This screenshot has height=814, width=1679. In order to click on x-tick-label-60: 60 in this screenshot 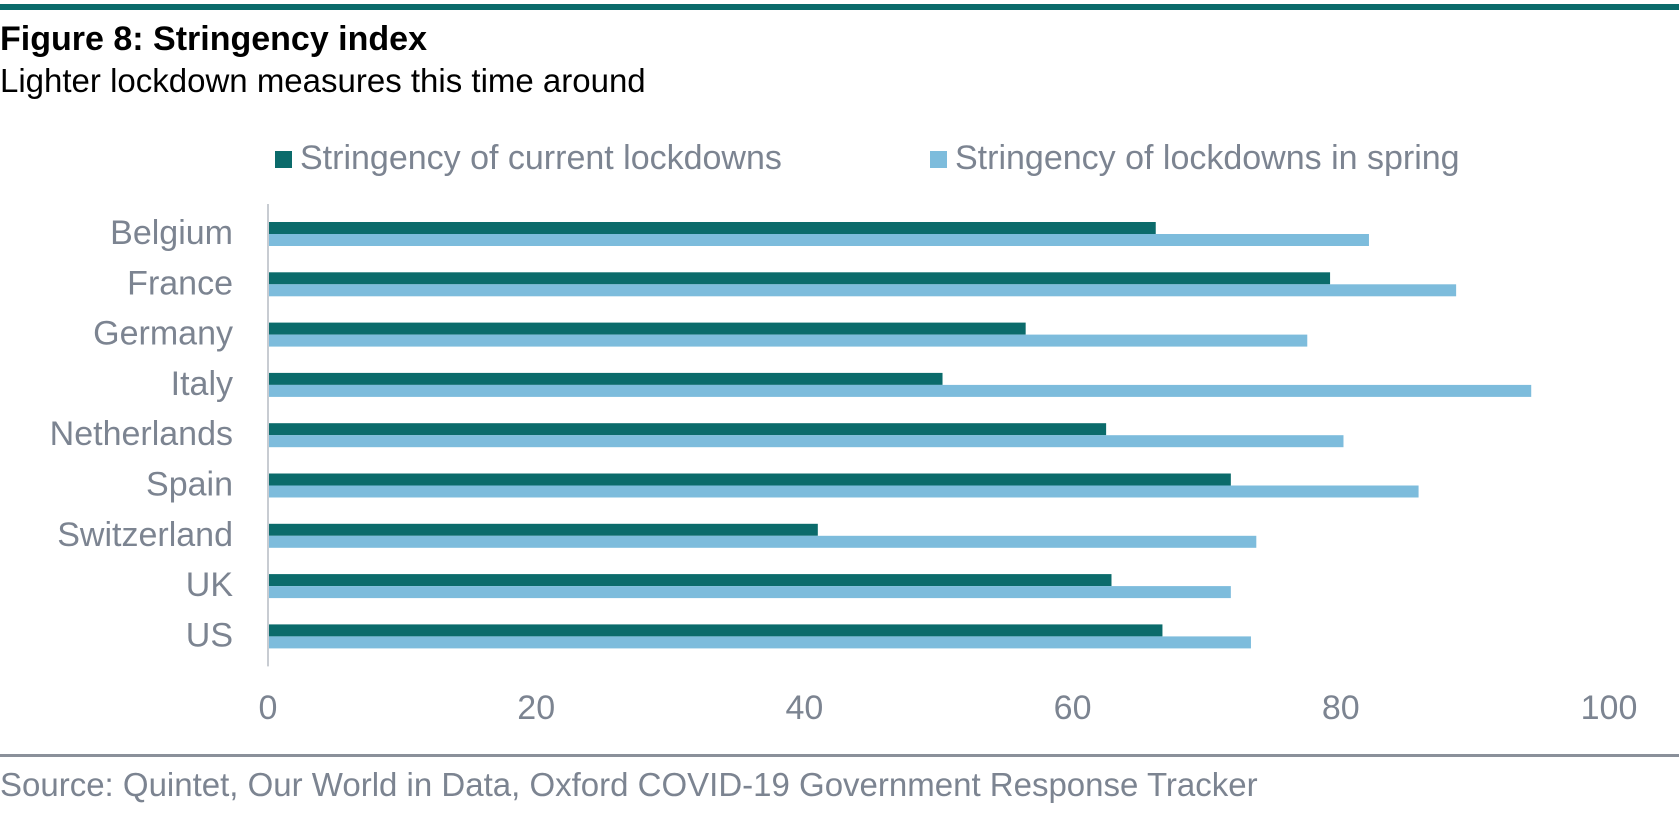, I will do `click(1073, 708)`.